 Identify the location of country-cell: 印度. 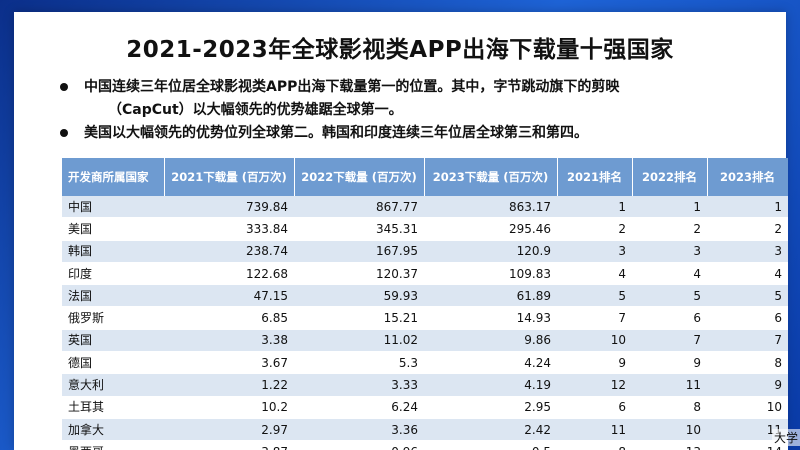
(113, 274).